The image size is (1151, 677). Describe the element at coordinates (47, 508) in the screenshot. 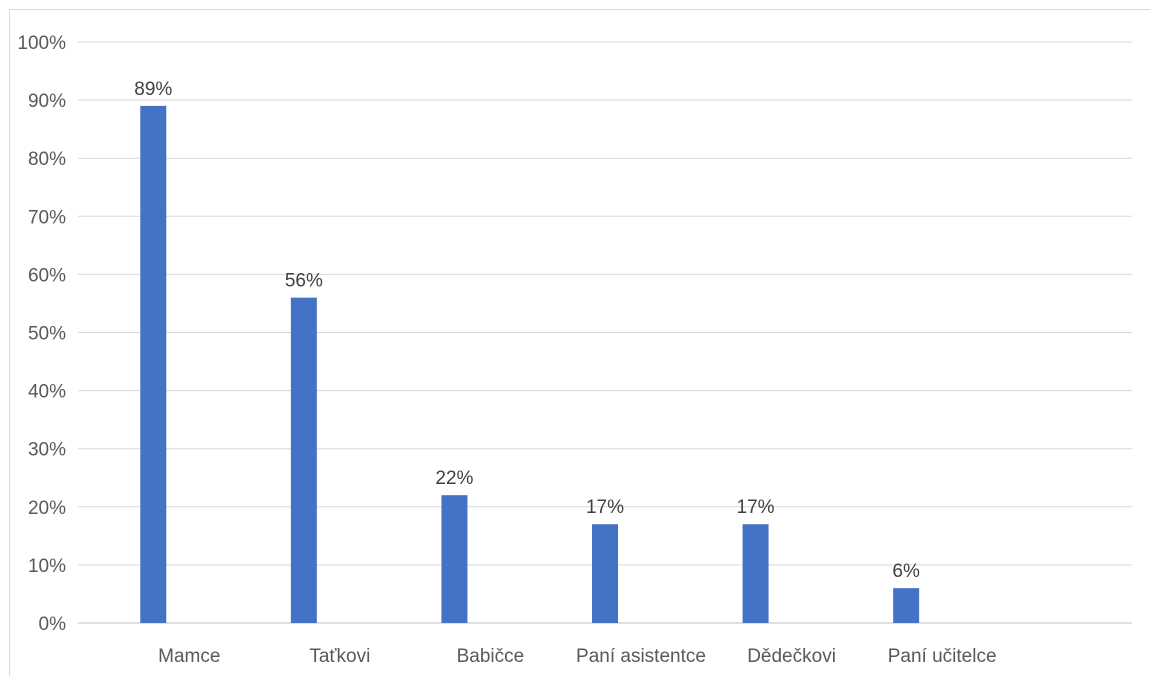

I see `y-tick-label: 20%` at that location.